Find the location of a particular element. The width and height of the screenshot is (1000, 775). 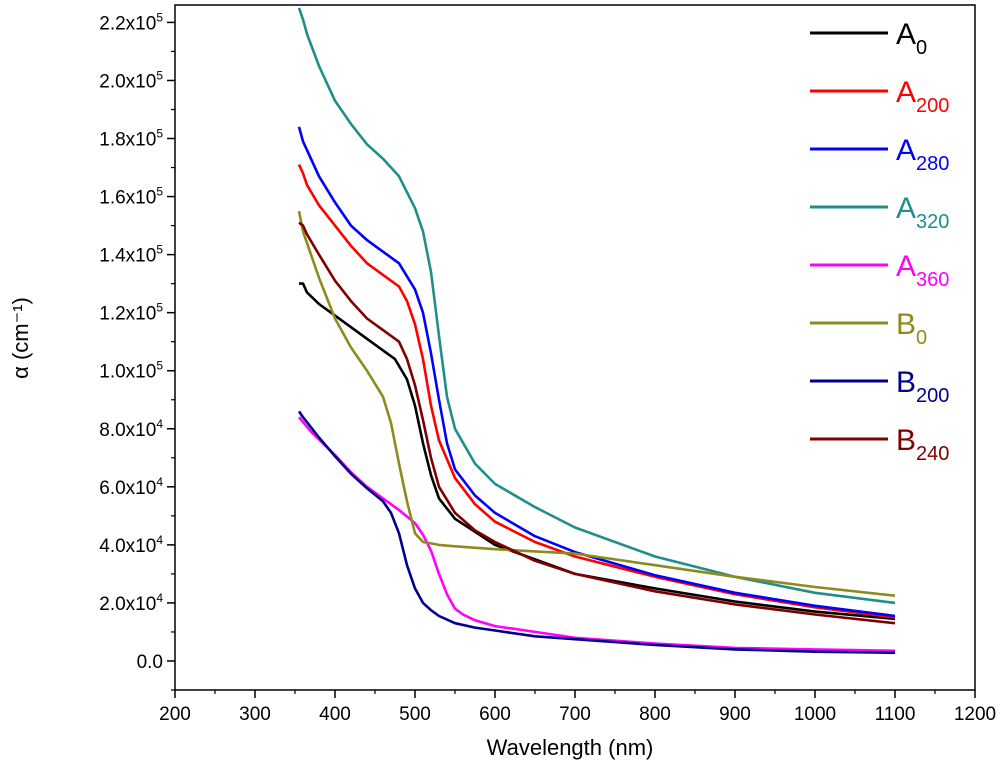

x-axis: 200 300 400 500 600 700 800 900 1000 1100 1200 is located at coordinates (577, 707).